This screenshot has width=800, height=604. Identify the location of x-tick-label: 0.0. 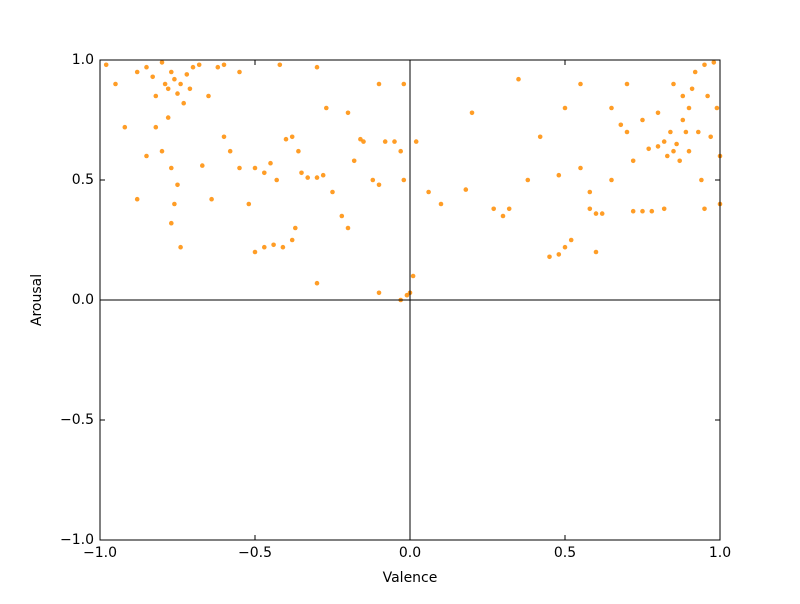
(410, 553).